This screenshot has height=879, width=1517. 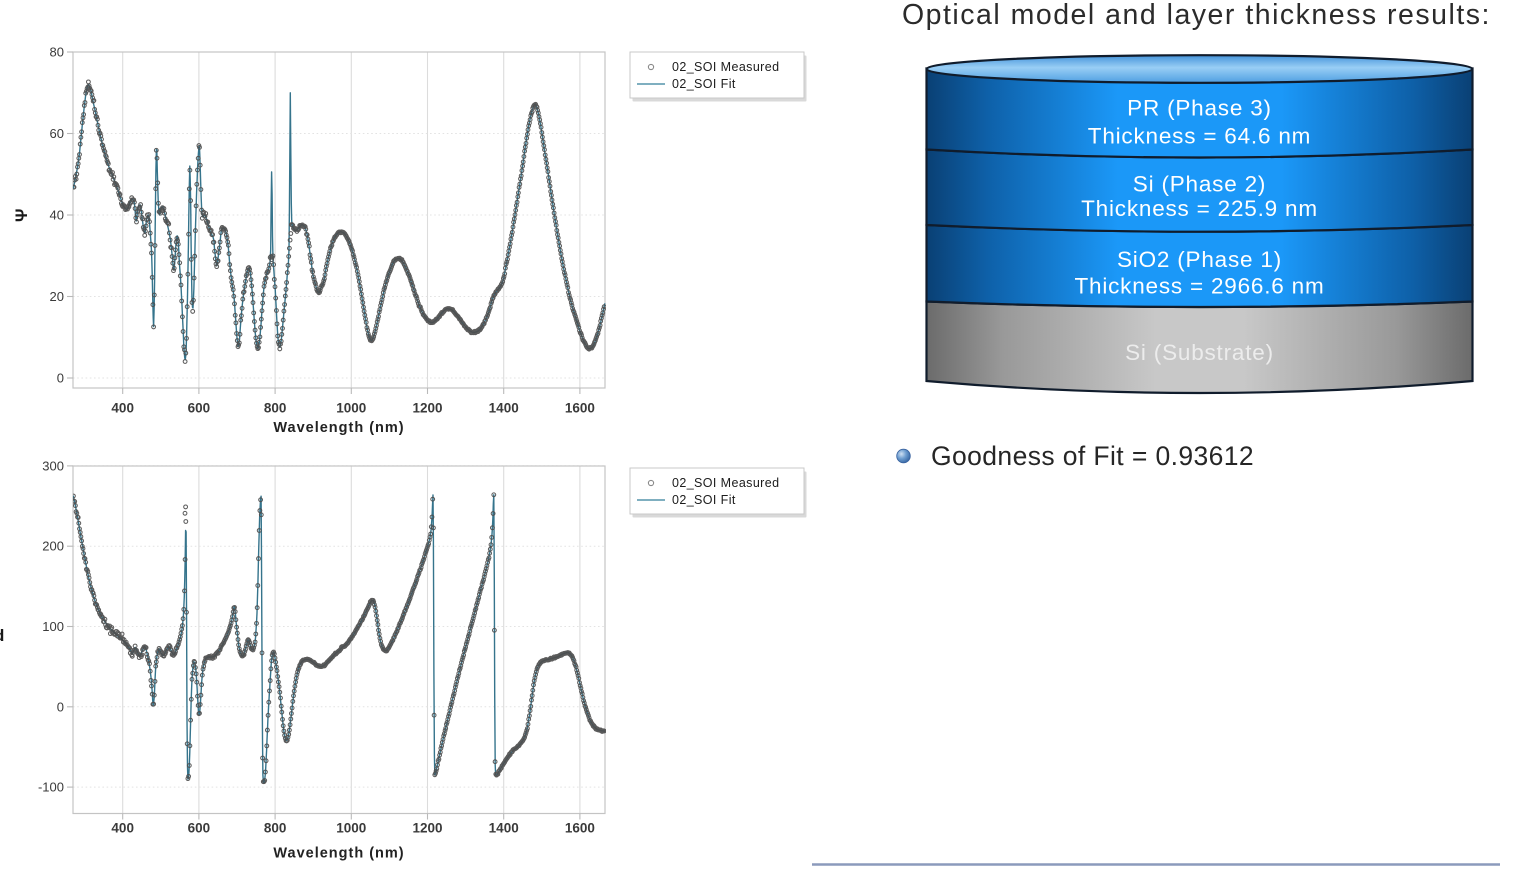 What do you see at coordinates (53, 626) in the screenshot?
I see `svg-text: 100` at bounding box center [53, 626].